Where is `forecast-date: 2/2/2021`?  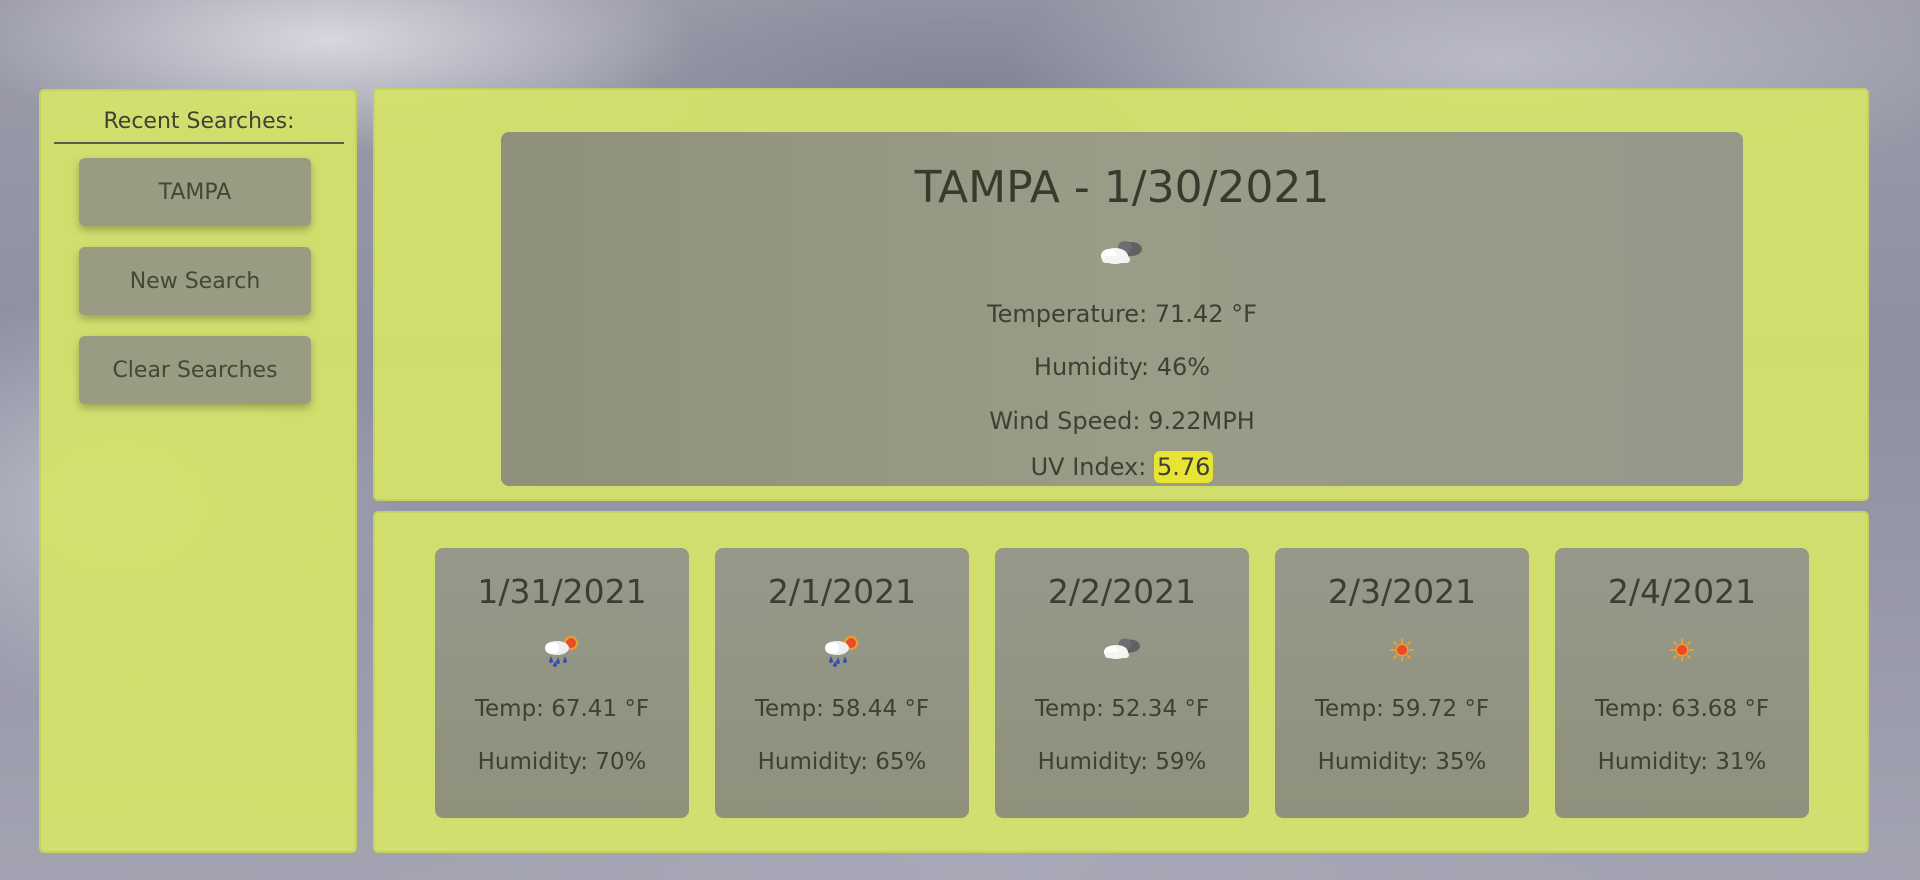 forecast-date: 2/2/2021 is located at coordinates (1122, 591).